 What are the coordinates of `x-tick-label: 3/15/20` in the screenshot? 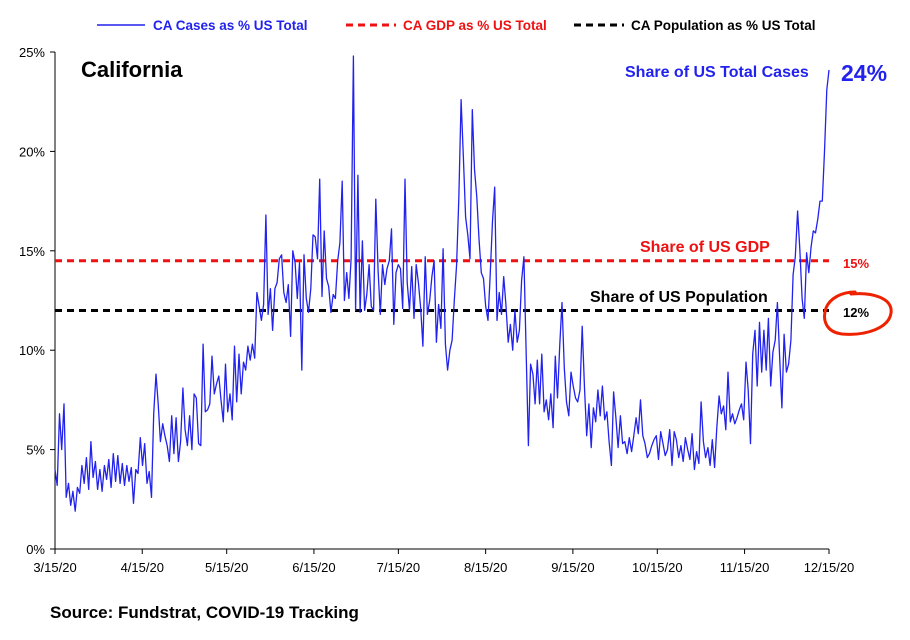 It's located at (54, 567).